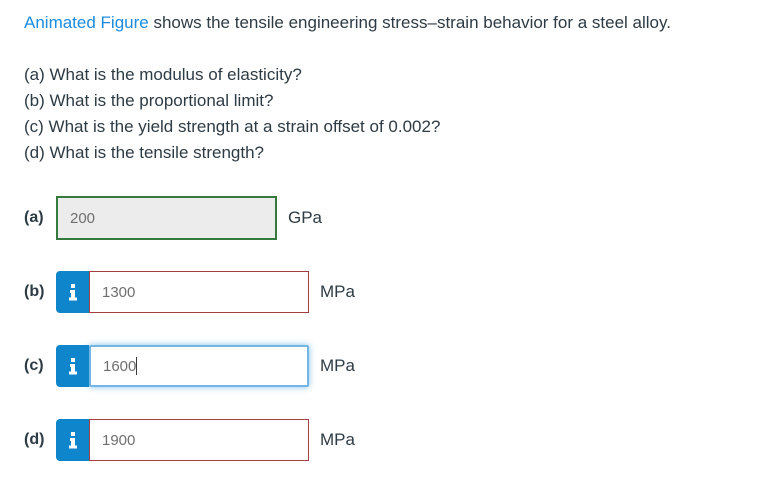 This screenshot has height=478, width=783. I want to click on answer-control-a, so click(166, 218).